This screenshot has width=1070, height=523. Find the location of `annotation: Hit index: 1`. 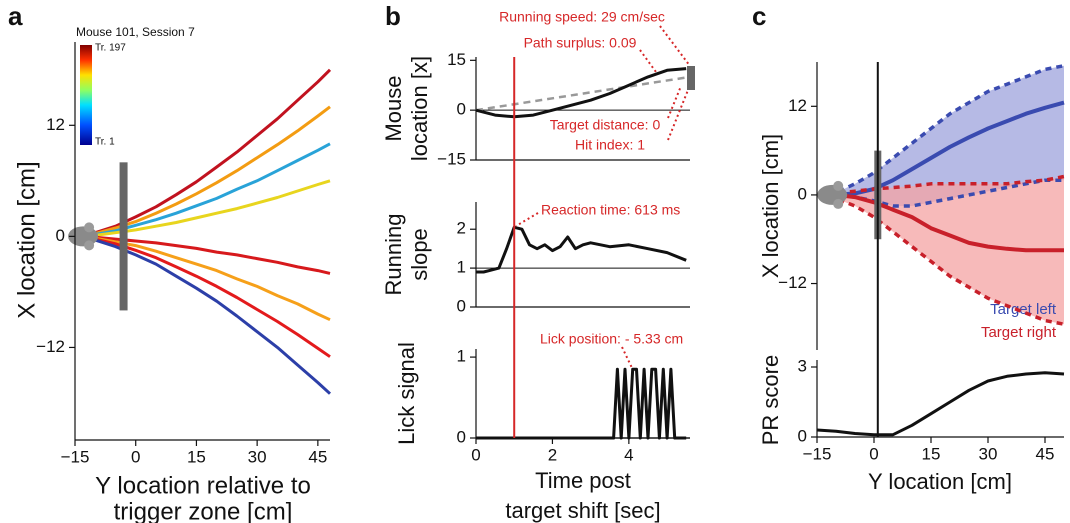

annotation: Hit index: 1 is located at coordinates (610, 145).